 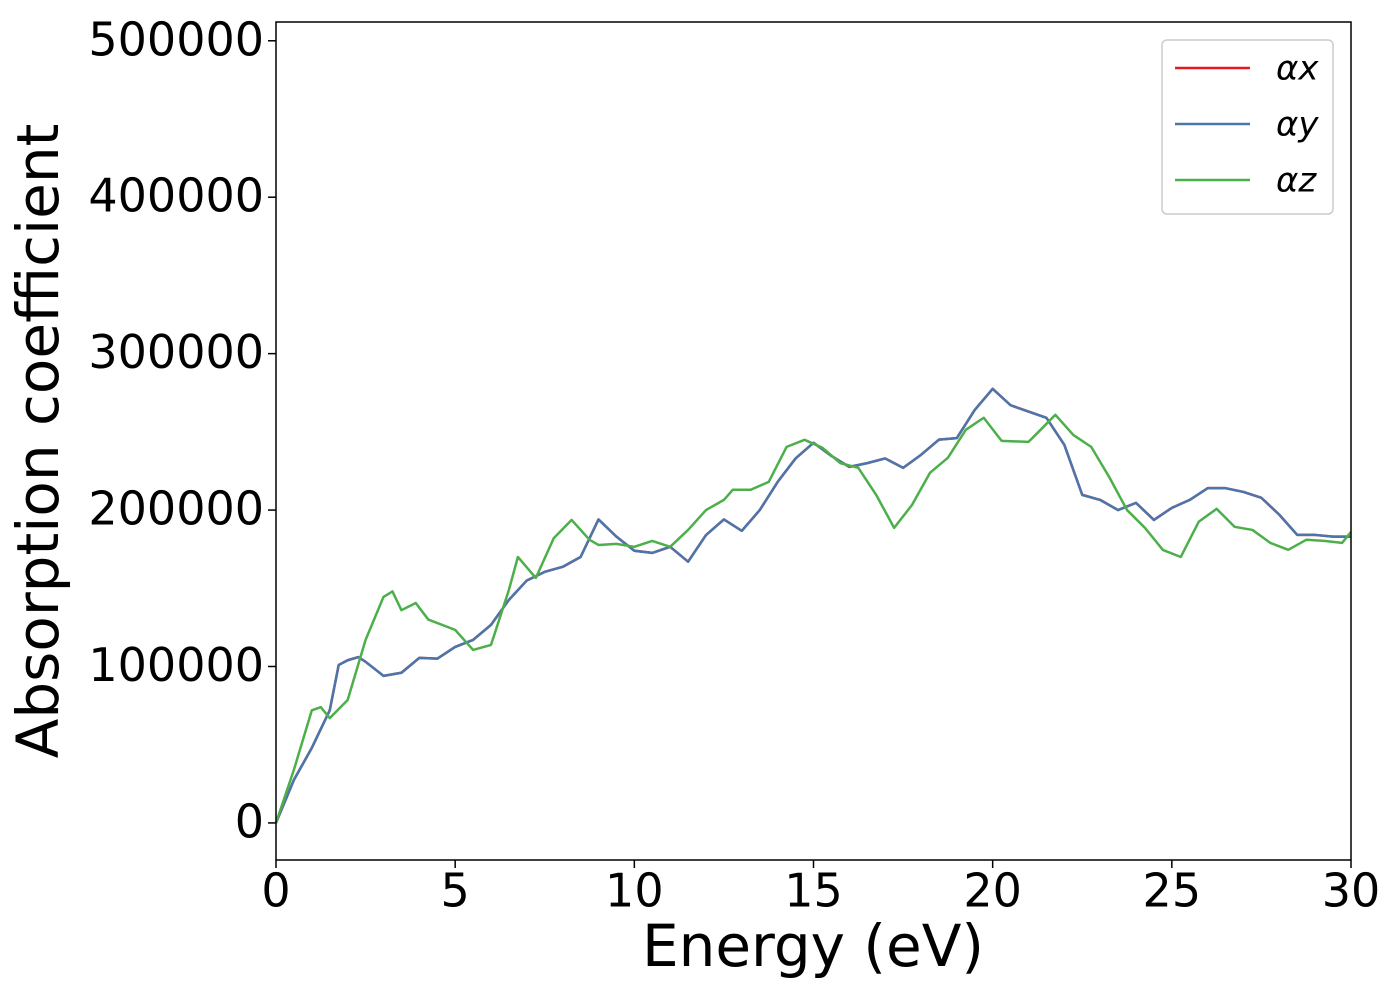 I want to click on y-tick-label: 500000, so click(x=176, y=39).